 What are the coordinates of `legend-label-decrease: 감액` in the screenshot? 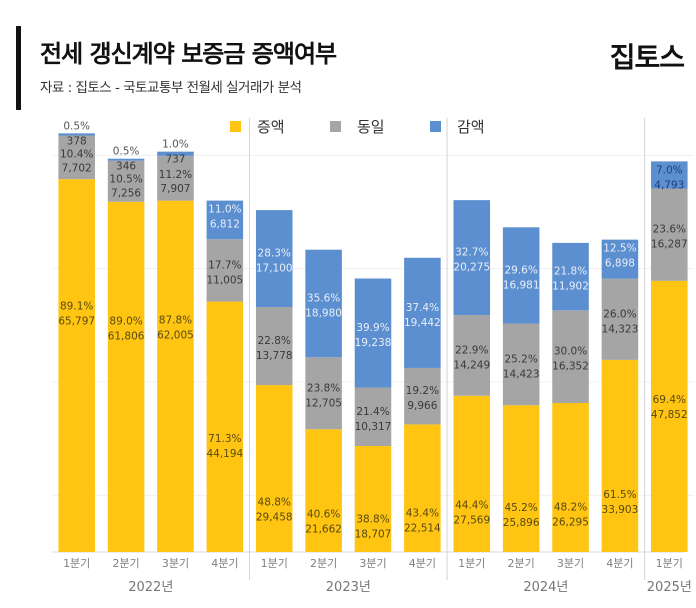 It's located at (471, 127).